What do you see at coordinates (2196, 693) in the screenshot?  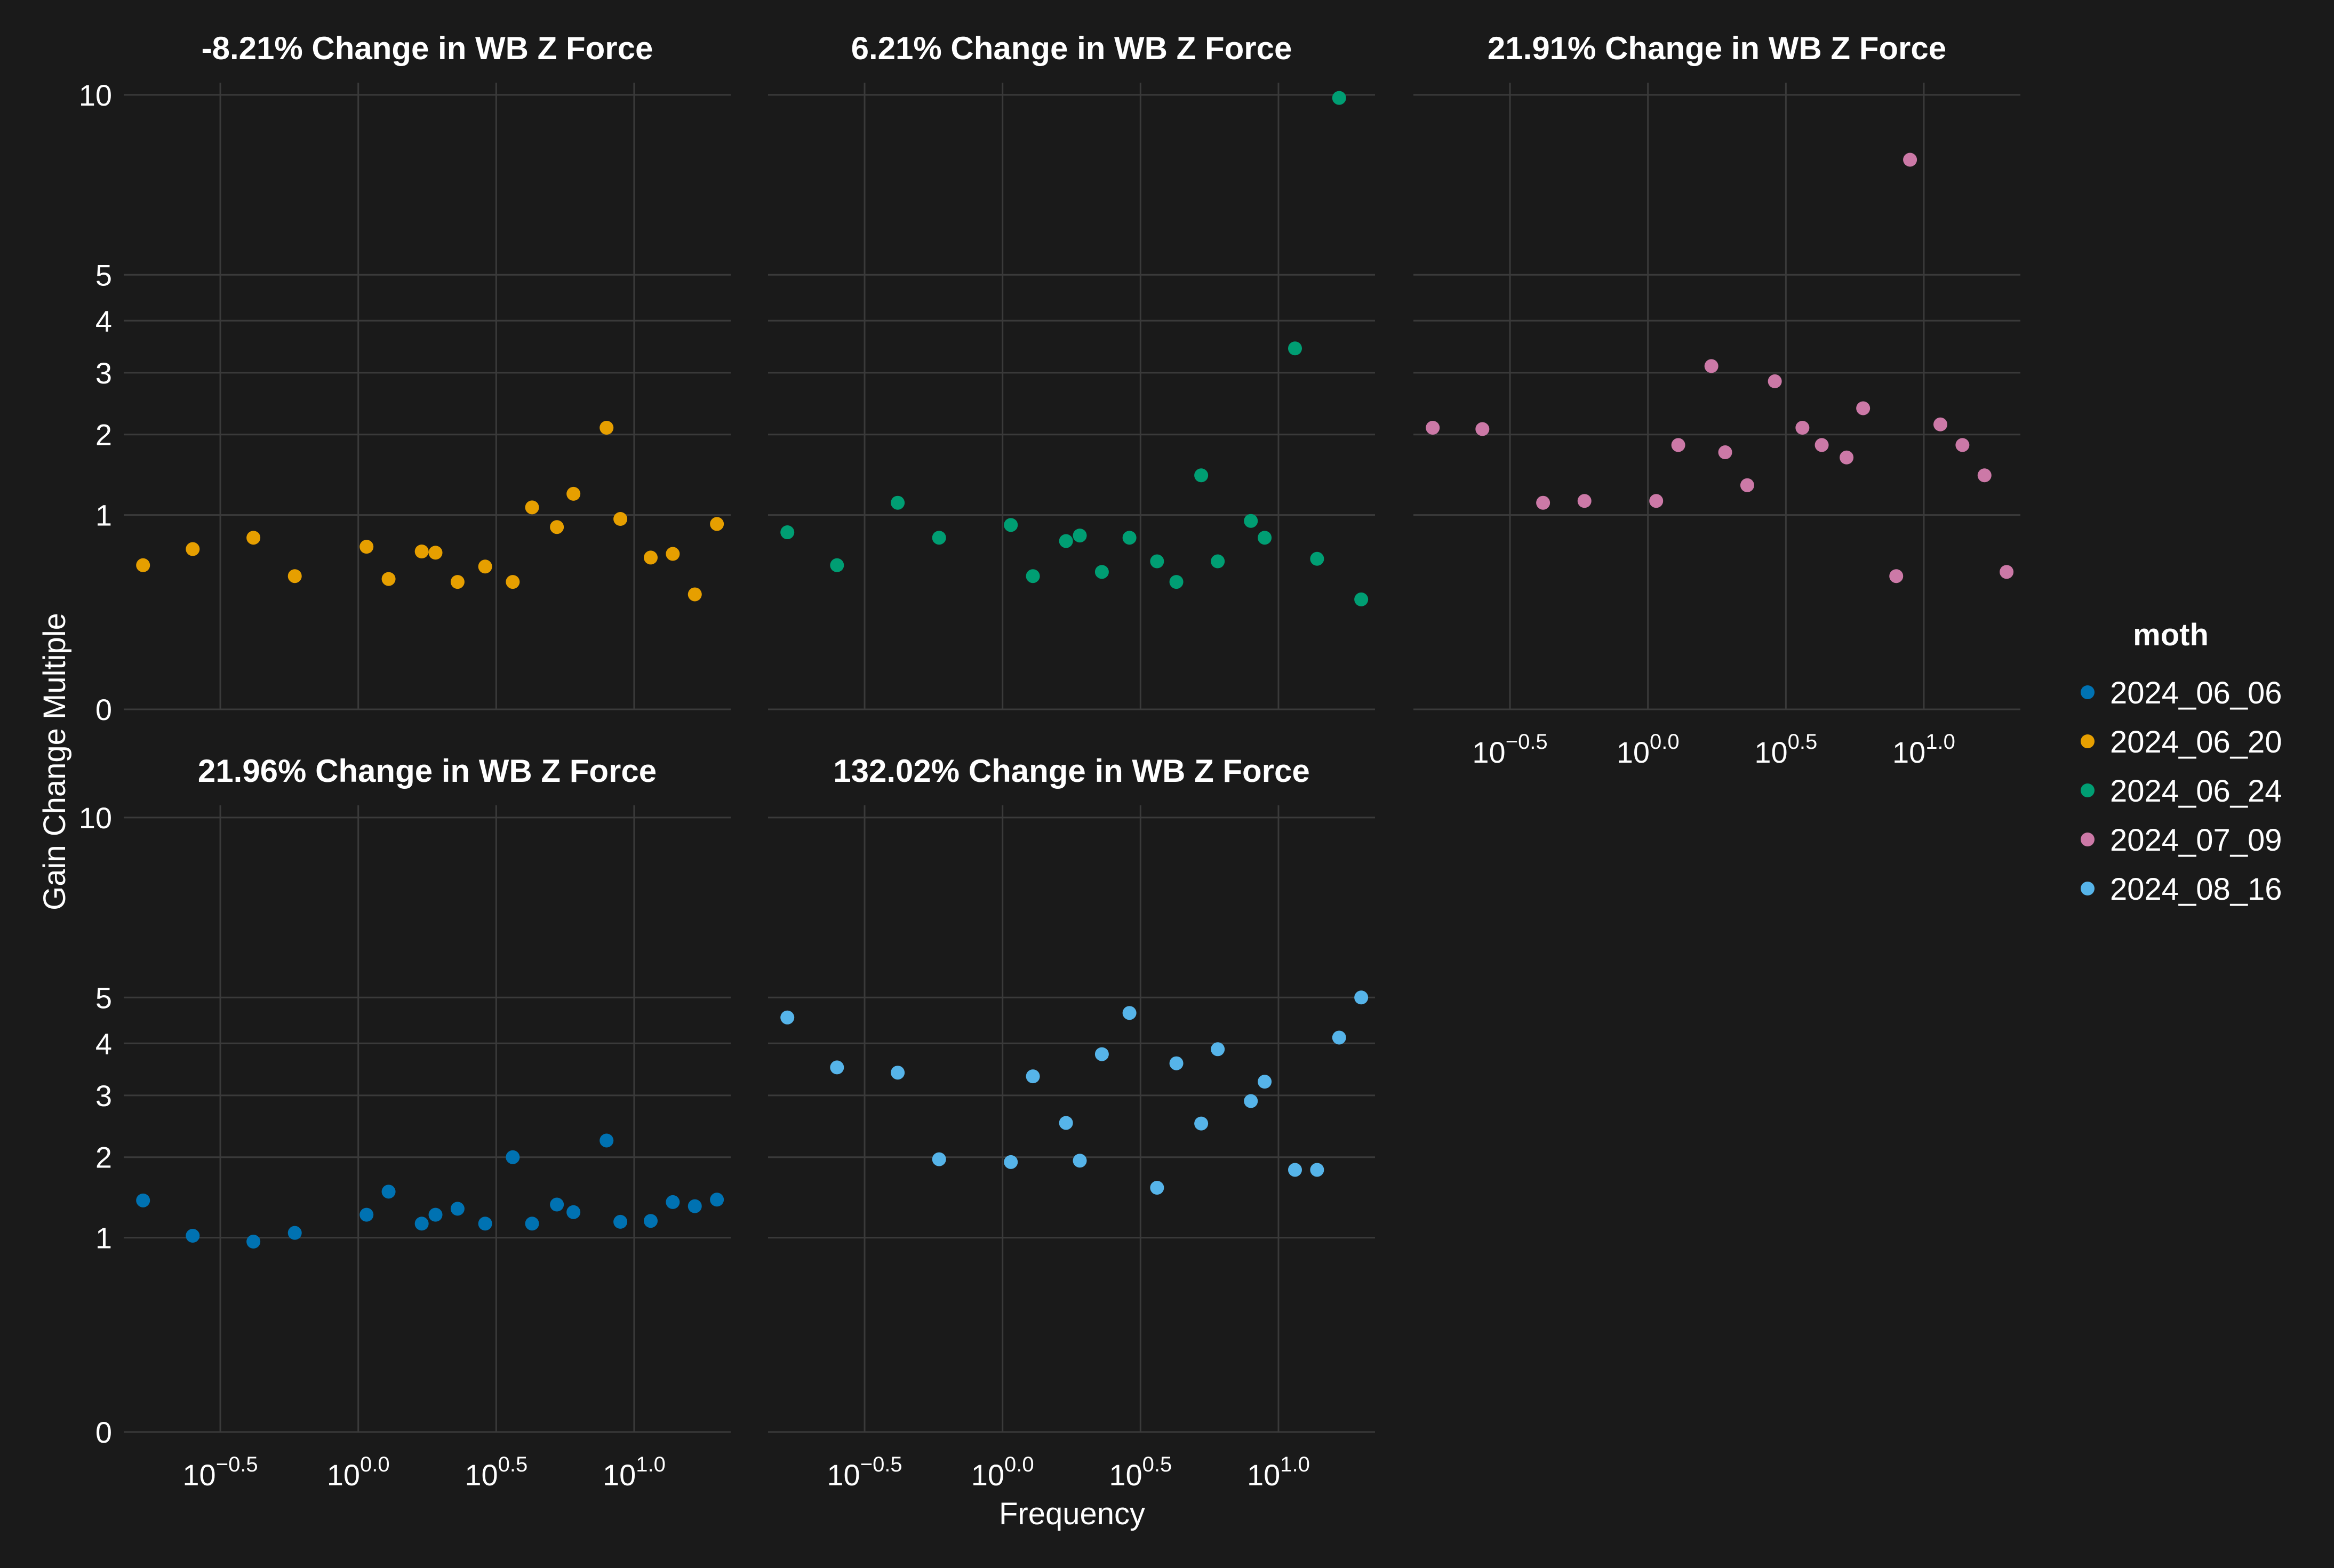 I see `legend-label: 2024_06_06` at bounding box center [2196, 693].